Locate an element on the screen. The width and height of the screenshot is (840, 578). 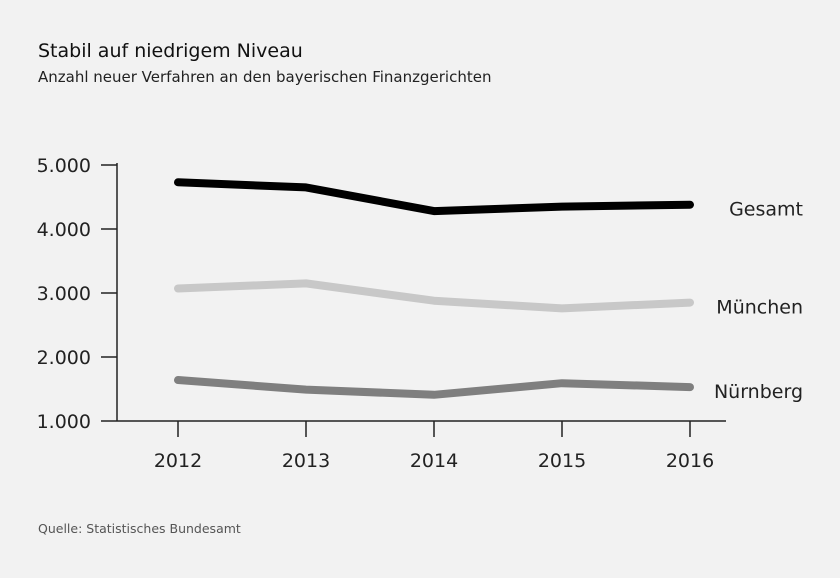
chart-title: Stabil auf niedrigem Niveau is located at coordinates (170, 51).